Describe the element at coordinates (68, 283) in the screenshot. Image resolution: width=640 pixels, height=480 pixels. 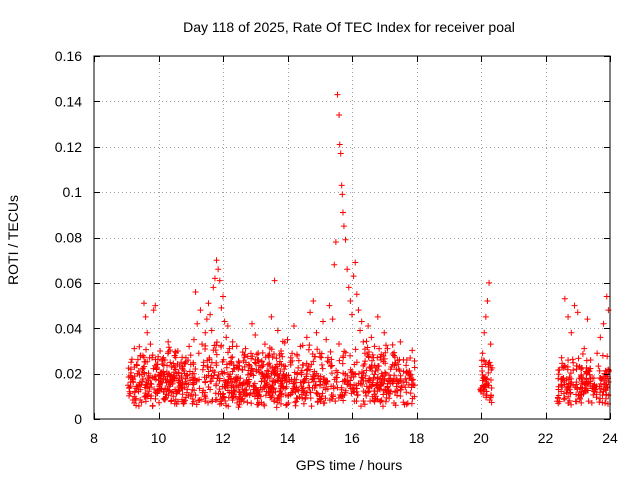
I see `y-tick-label: 0.06` at that location.